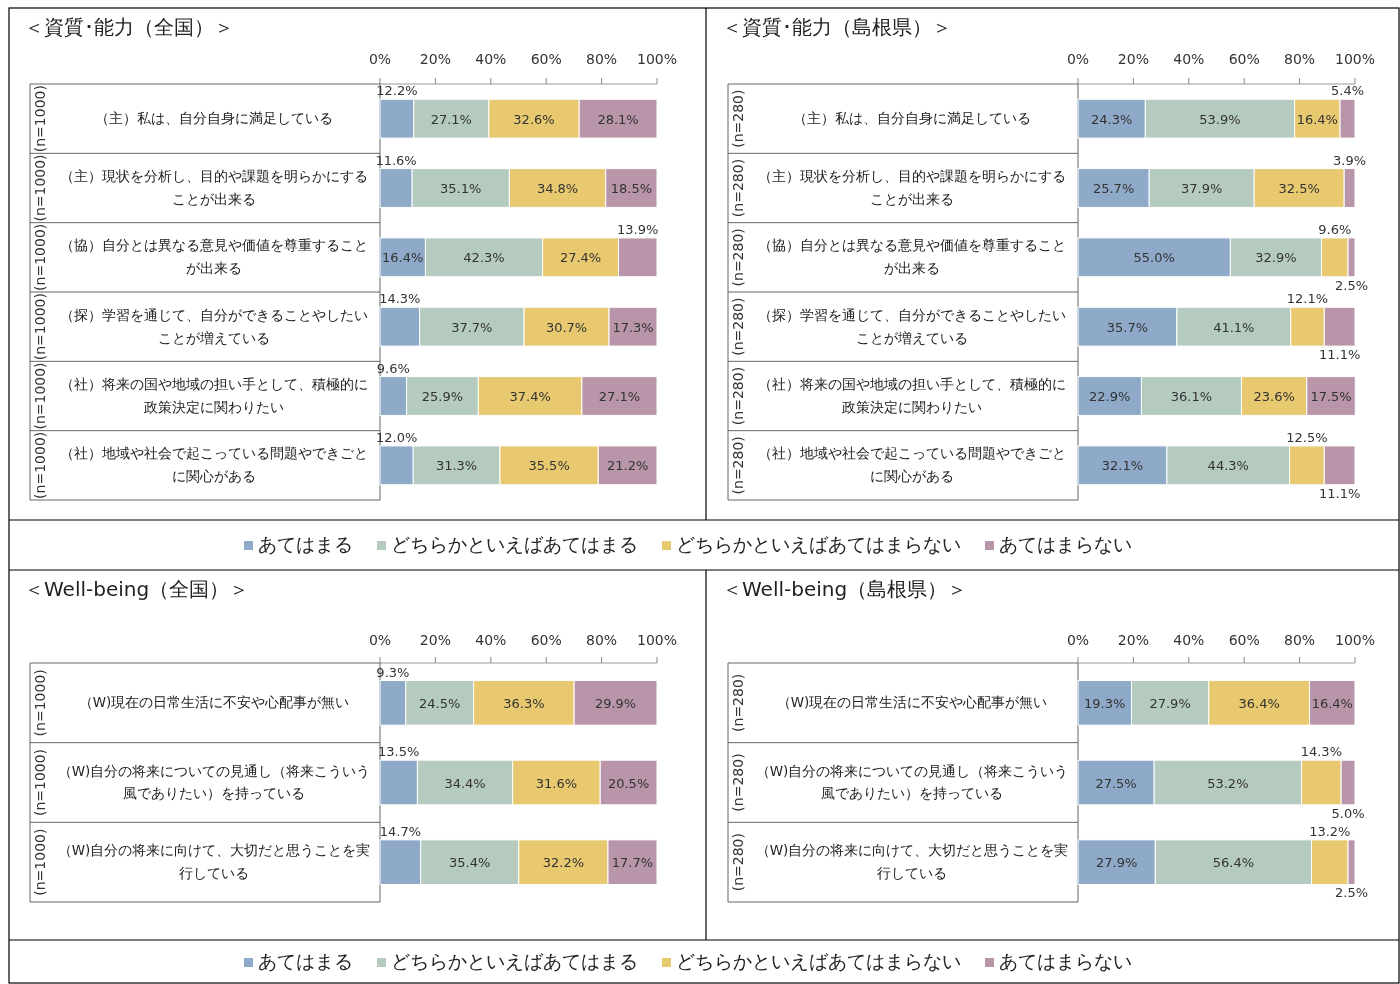  What do you see at coordinates (461, 188) in the screenshot?
I see `data-label: 35.1%` at bounding box center [461, 188].